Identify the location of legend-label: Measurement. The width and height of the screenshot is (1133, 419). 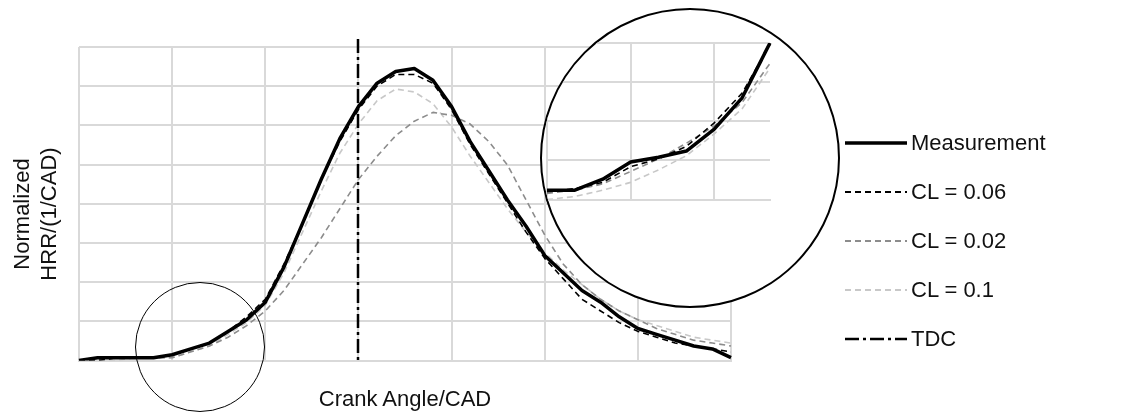
(978, 142).